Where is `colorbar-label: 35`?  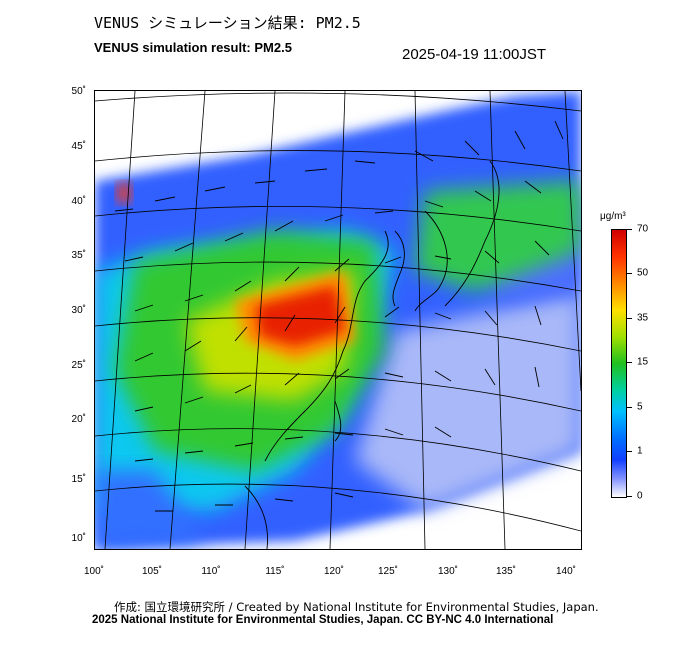 colorbar-label: 35 is located at coordinates (643, 318).